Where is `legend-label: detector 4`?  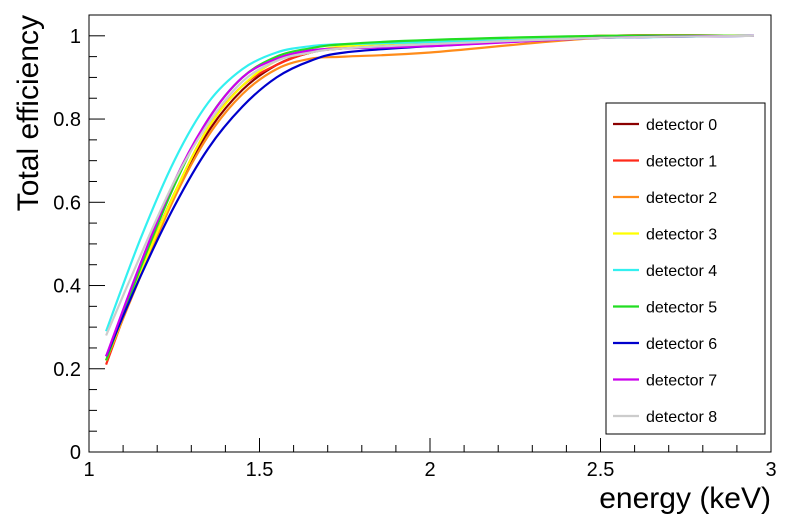
legend-label: detector 4 is located at coordinates (681, 271).